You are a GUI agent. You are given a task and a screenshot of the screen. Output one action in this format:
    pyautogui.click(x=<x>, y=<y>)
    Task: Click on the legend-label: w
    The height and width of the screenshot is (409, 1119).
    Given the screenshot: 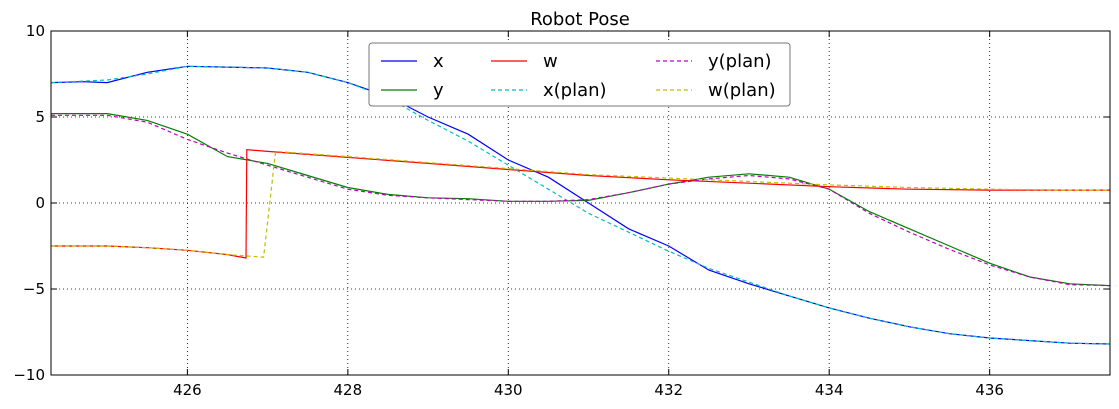 What is the action you would take?
    pyautogui.click(x=550, y=61)
    